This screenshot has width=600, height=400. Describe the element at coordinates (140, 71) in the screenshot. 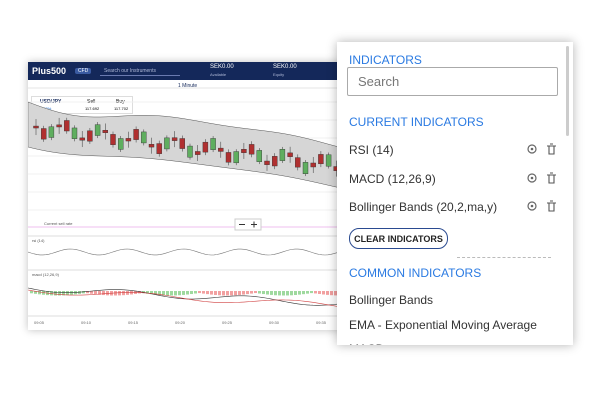

I see `instrument-search: Search our Instruments` at that location.